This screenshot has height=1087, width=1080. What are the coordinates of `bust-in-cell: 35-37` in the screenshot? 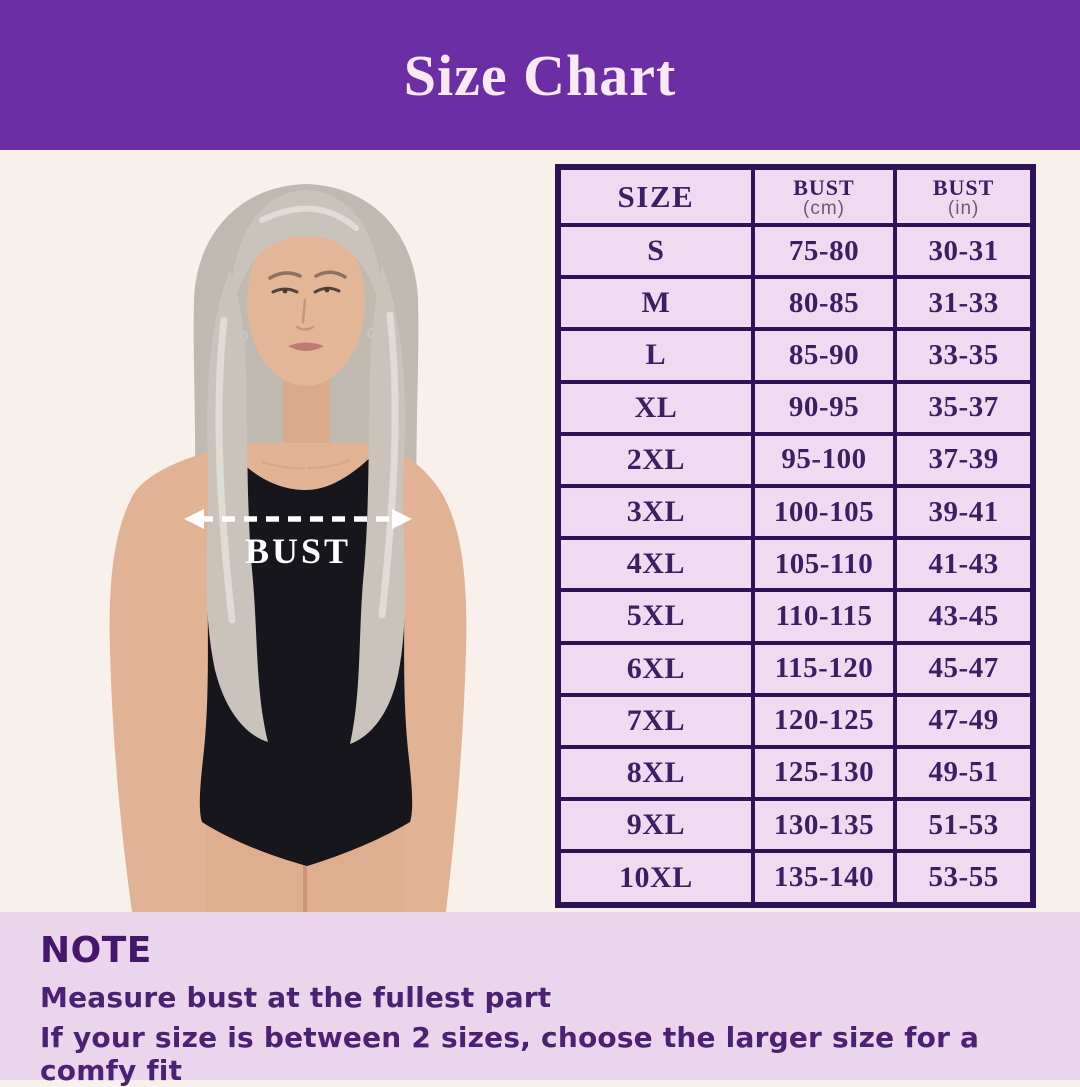 It's located at (964, 407).